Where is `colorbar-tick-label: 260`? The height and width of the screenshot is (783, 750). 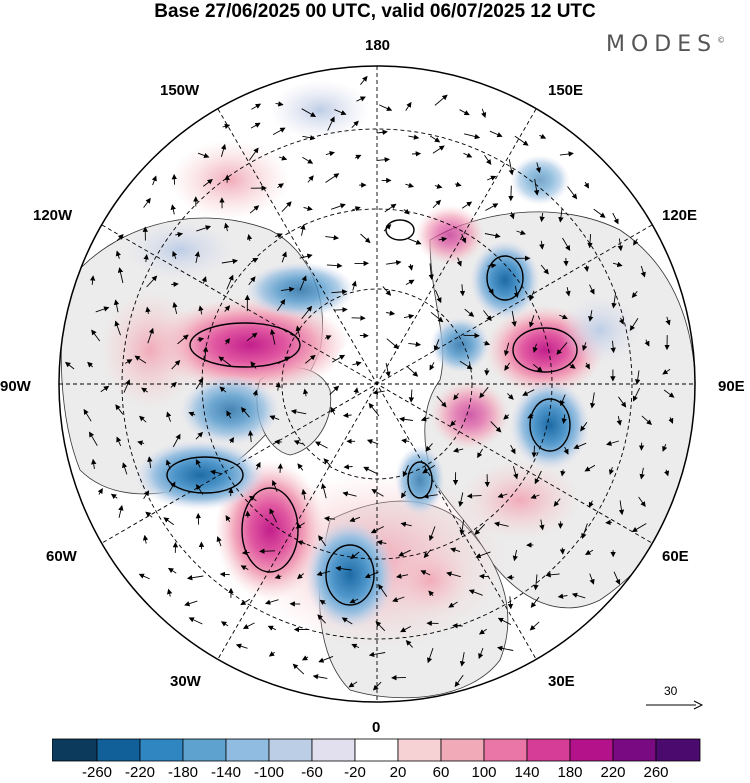
colorbar-tick-label: 260 is located at coordinates (656, 772).